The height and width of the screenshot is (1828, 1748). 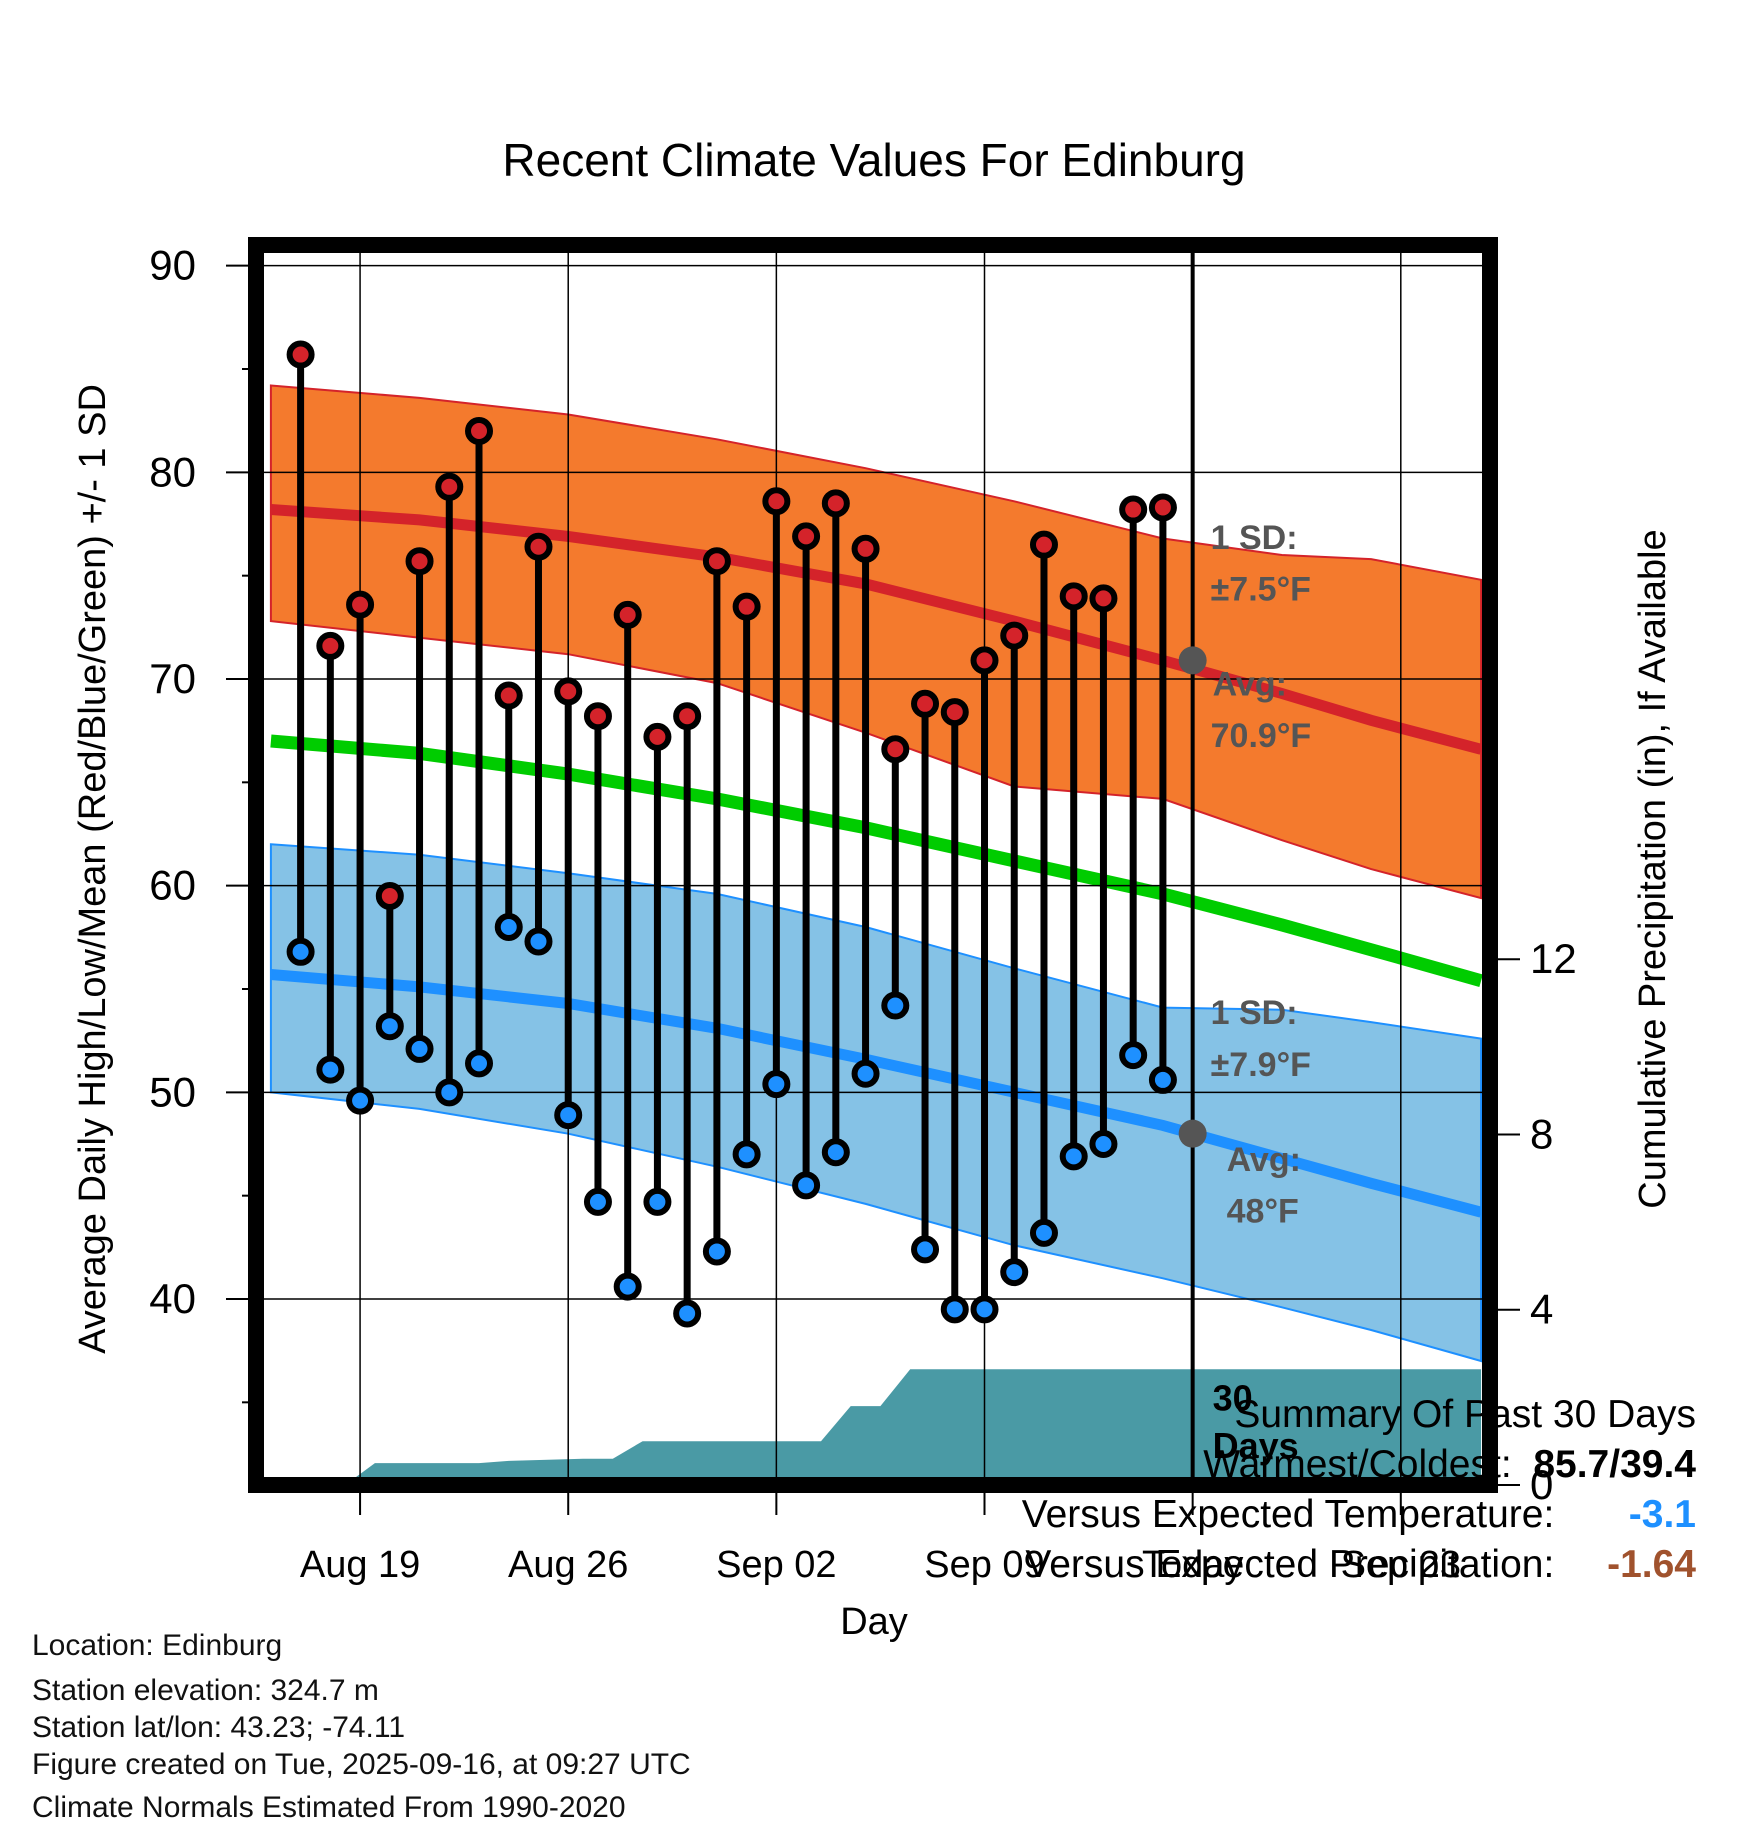 I want to click on temp-departure-value: -3.1, so click(x=1662, y=1514).